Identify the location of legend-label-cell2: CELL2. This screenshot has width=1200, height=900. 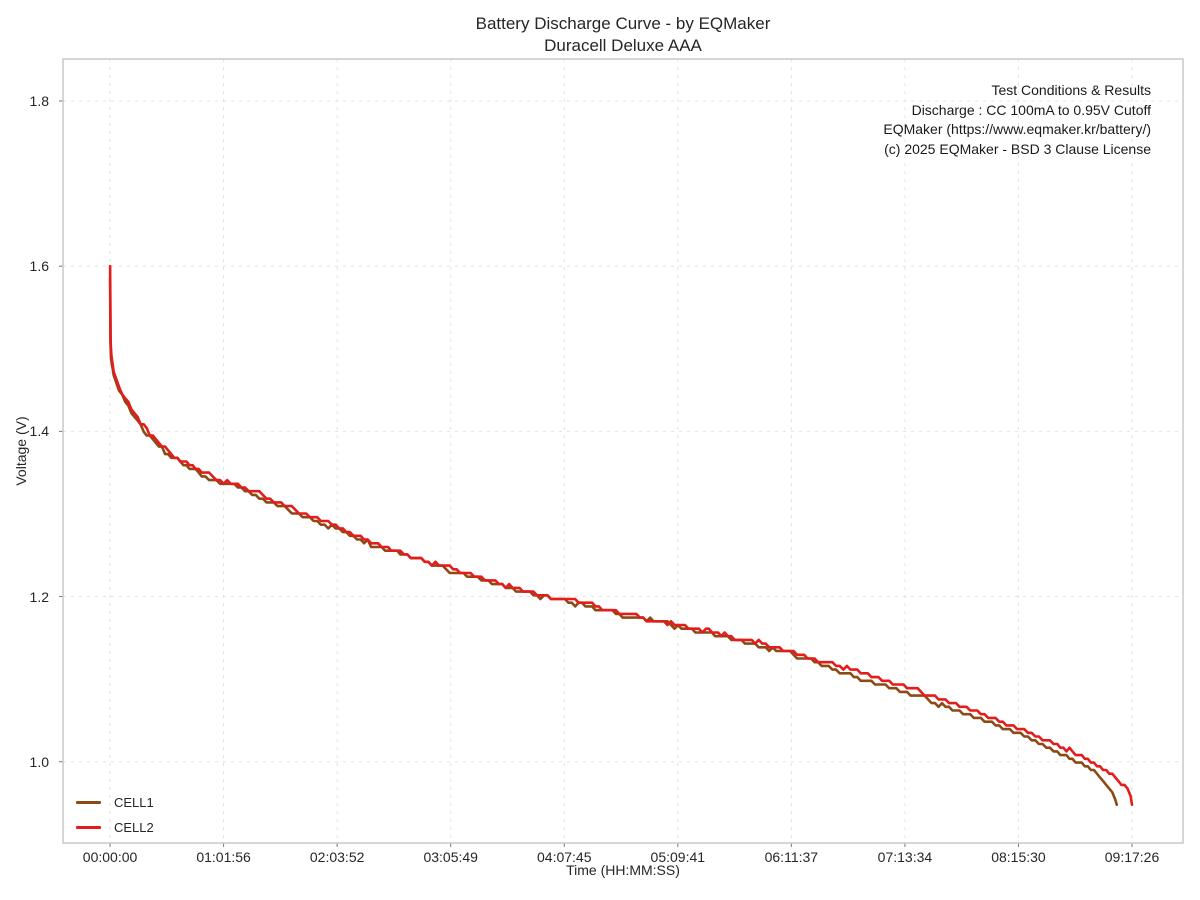
(134, 827).